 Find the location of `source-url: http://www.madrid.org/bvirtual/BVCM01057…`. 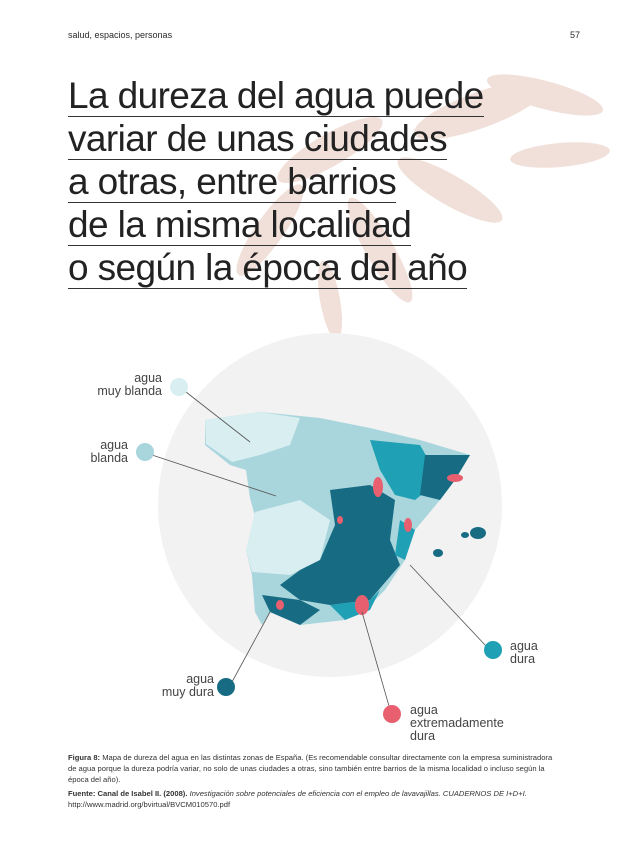

source-url: http://www.madrid.org/bvirtual/BVCM01057… is located at coordinates (149, 804).